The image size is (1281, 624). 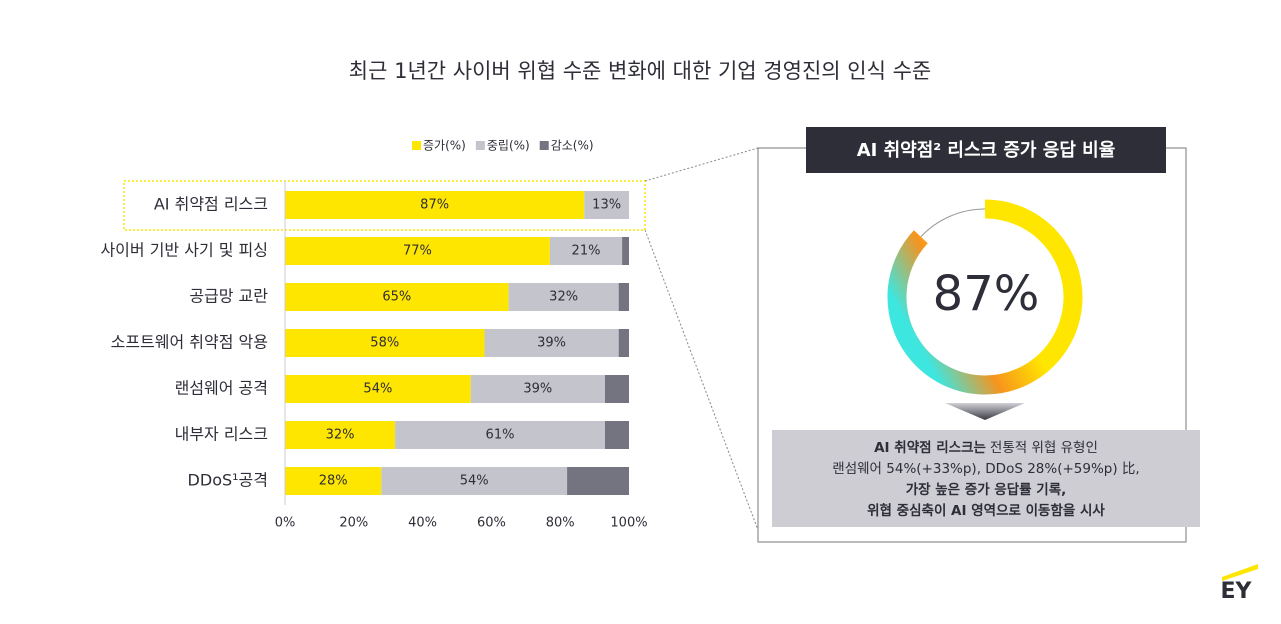 What do you see at coordinates (1043, 448) in the screenshot?
I see `callout-text: 전통적 위협 유형인` at bounding box center [1043, 448].